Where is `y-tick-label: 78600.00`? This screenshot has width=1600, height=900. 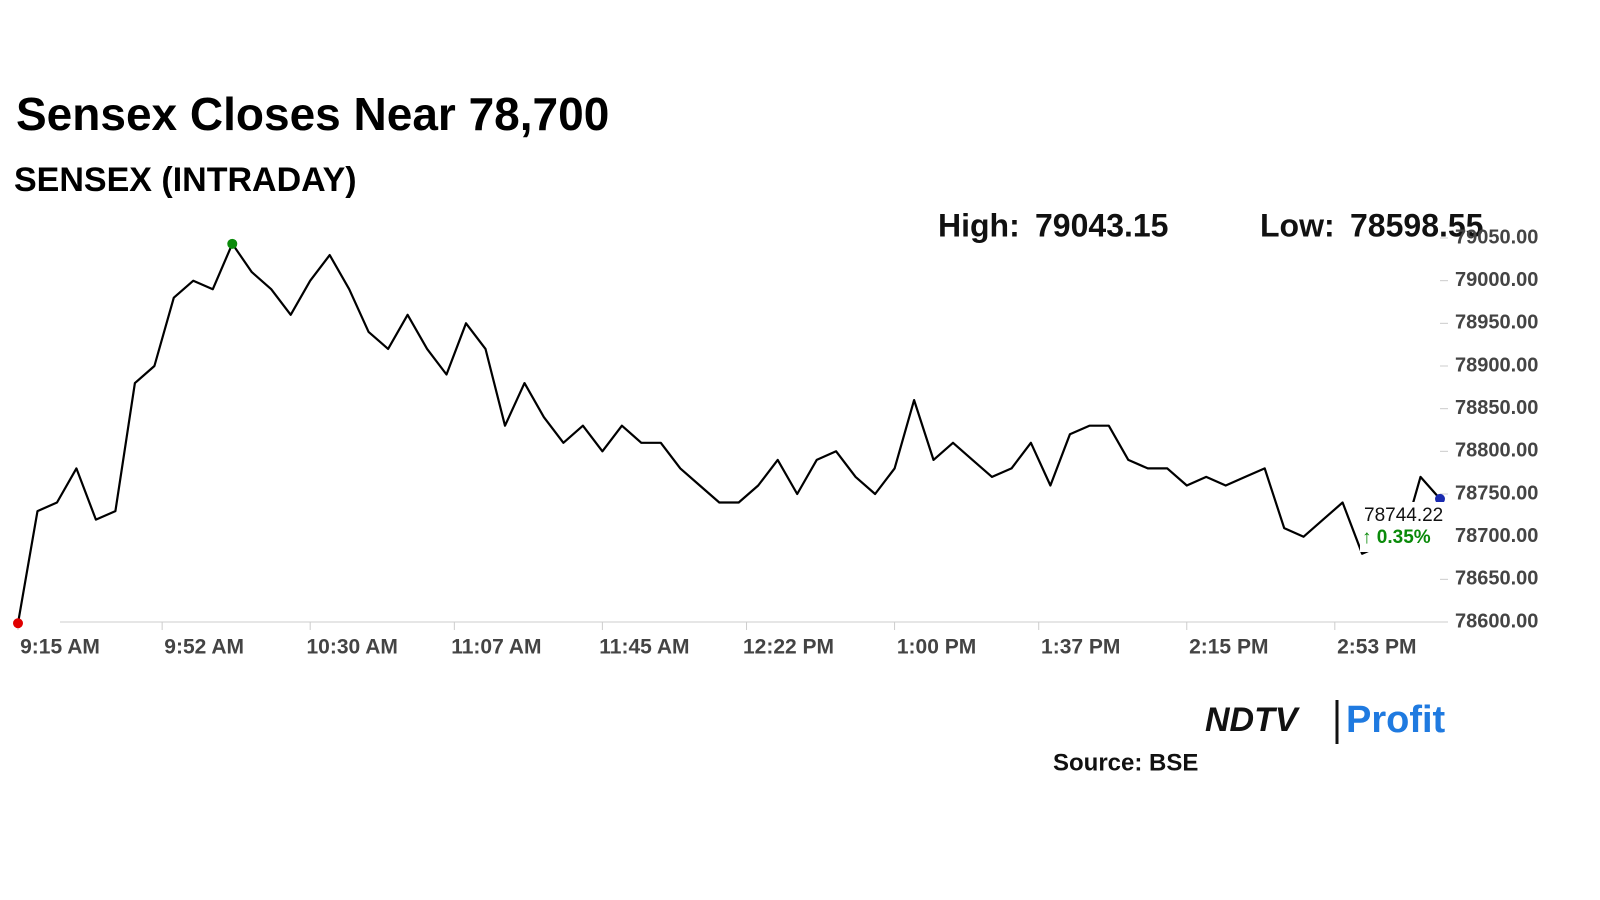
y-tick-label: 78600.00 is located at coordinates (1496, 621).